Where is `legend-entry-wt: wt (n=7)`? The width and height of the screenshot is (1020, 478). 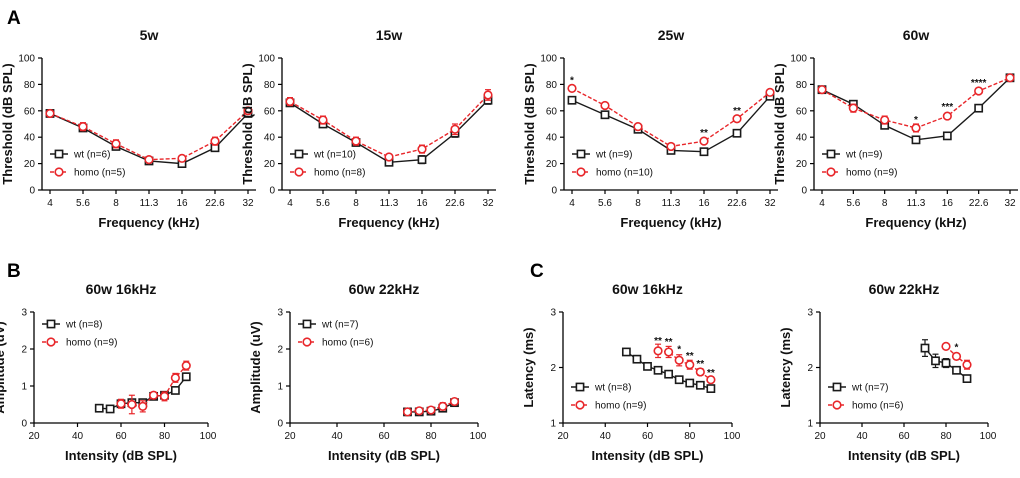 legend-entry-wt: wt (n=7) is located at coordinates (328, 325).